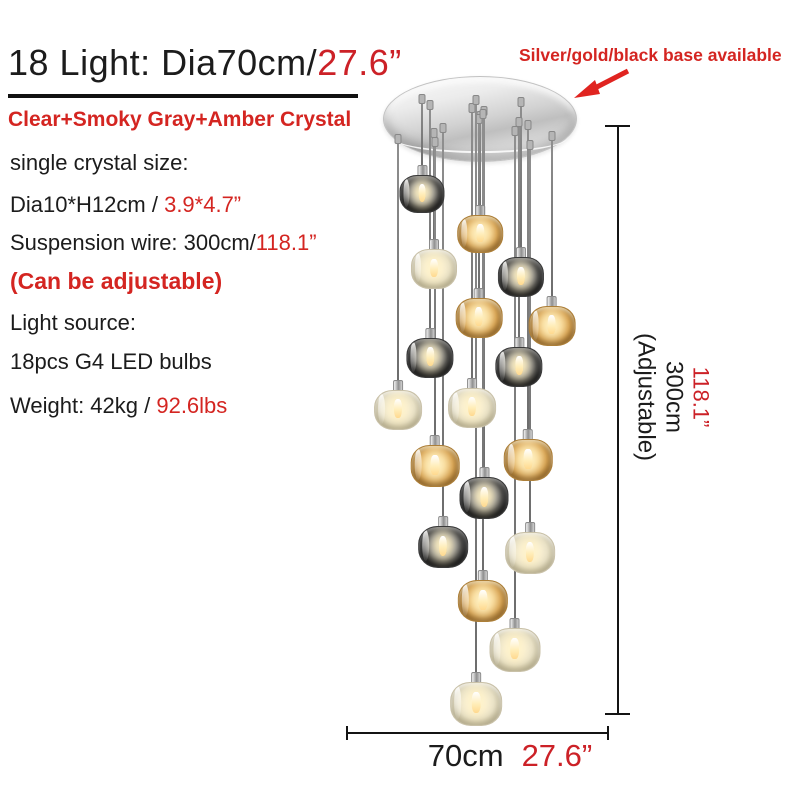 This screenshot has height=800, width=800. Describe the element at coordinates (477, 733) in the screenshot. I see `width-dimension-line` at that location.